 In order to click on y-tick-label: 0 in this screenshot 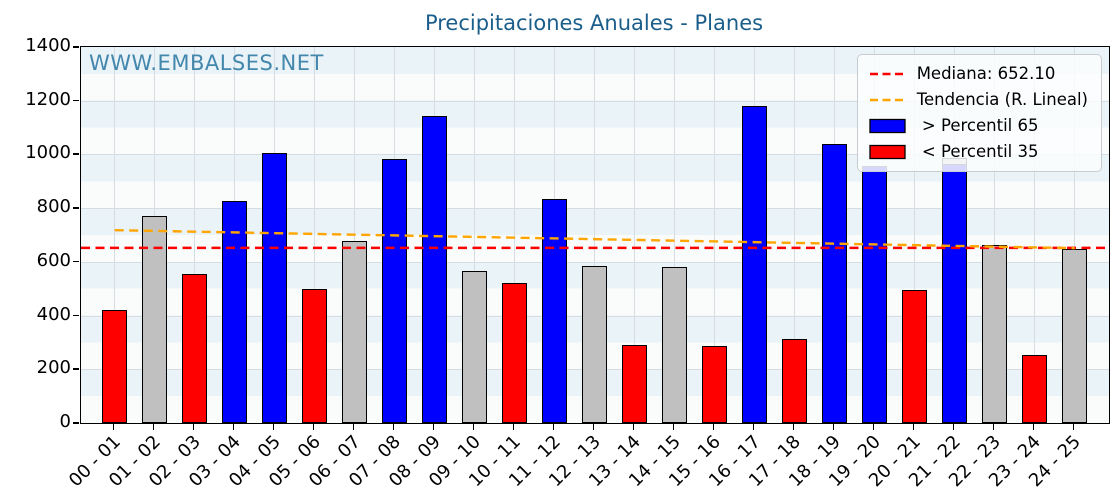, I will do `click(65, 421)`.